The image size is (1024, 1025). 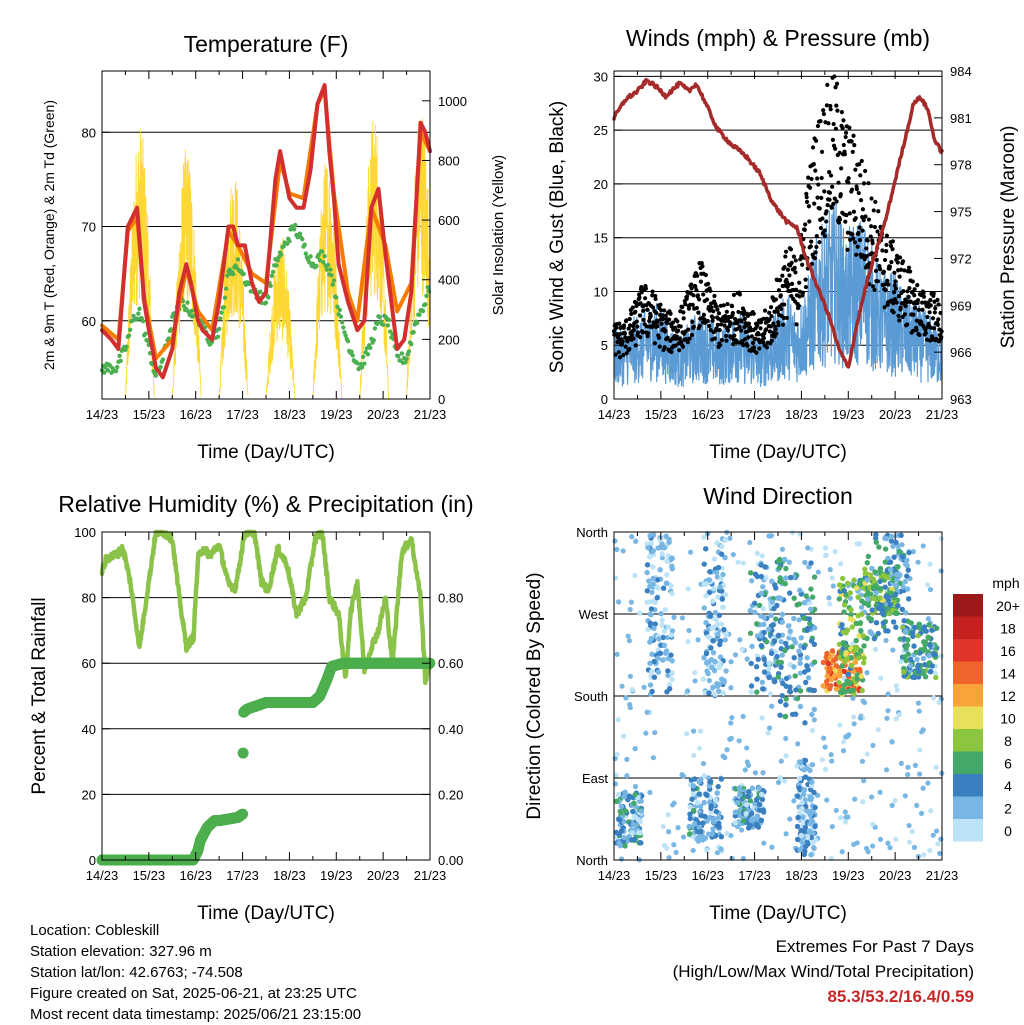 I want to click on x-tick-label: 18/23, so click(x=289, y=414).